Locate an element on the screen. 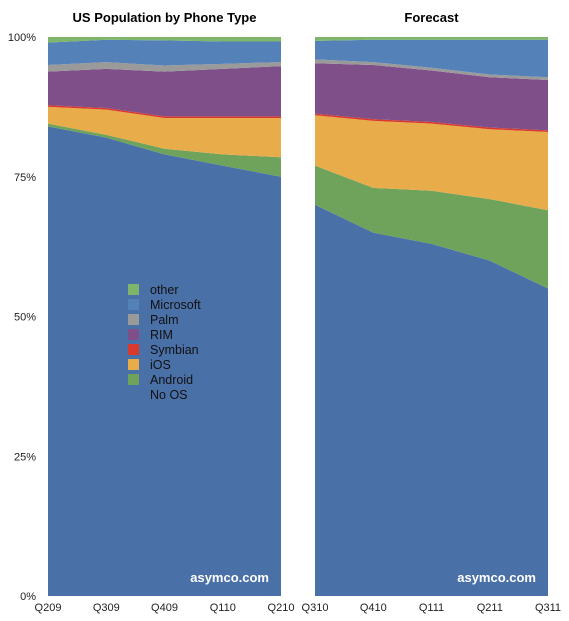 The image size is (569, 621). y-tick-label: 0% is located at coordinates (28, 597).